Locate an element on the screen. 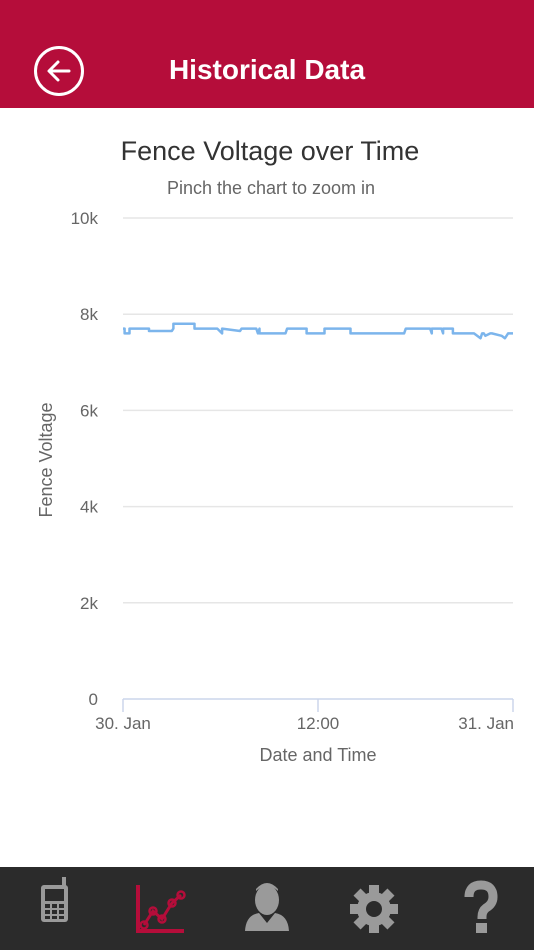  x-tick-label: 30. Jan is located at coordinates (123, 723).